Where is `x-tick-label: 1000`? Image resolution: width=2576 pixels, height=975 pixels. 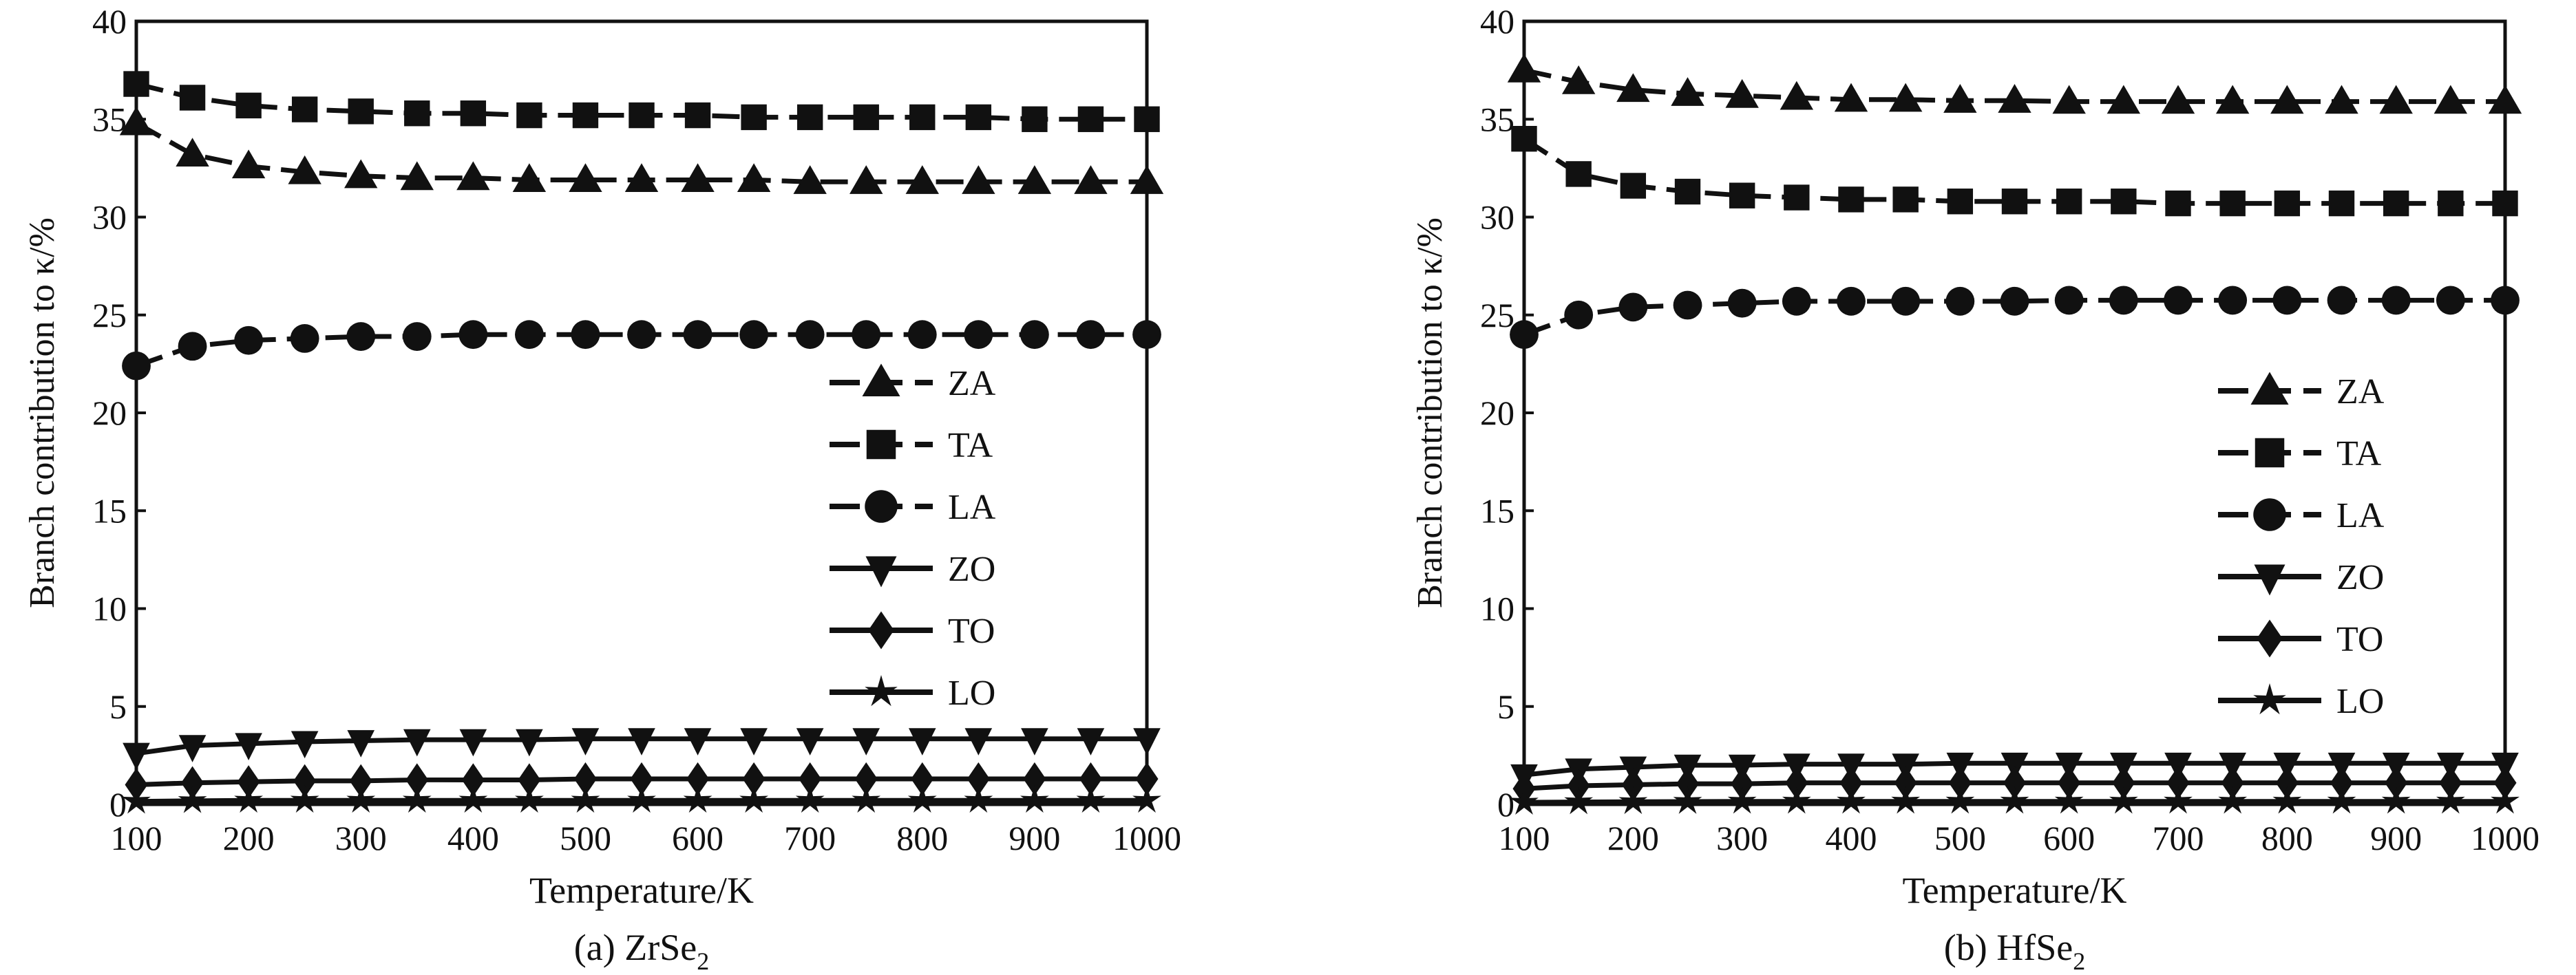
x-tick-label: 1000 is located at coordinates (1147, 838).